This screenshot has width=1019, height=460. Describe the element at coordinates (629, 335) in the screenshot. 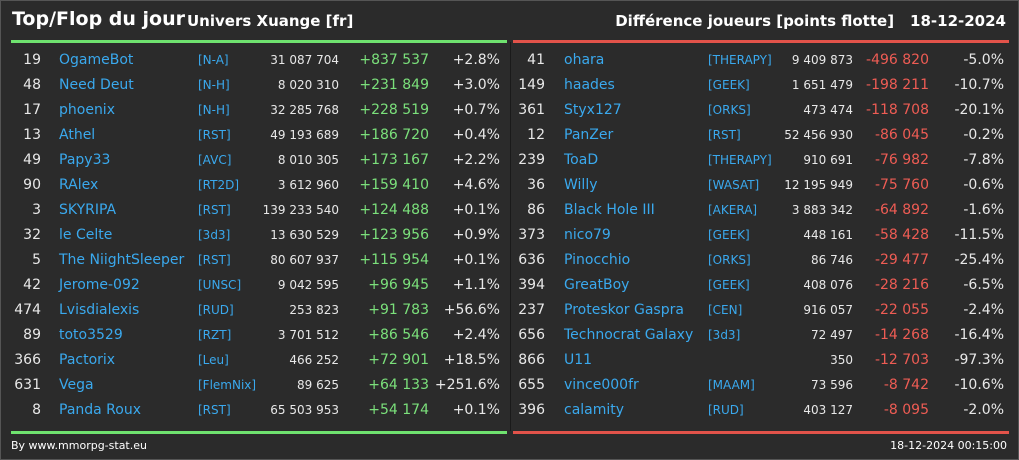

I see `player-name-link: Technocrat Galaxy` at that location.